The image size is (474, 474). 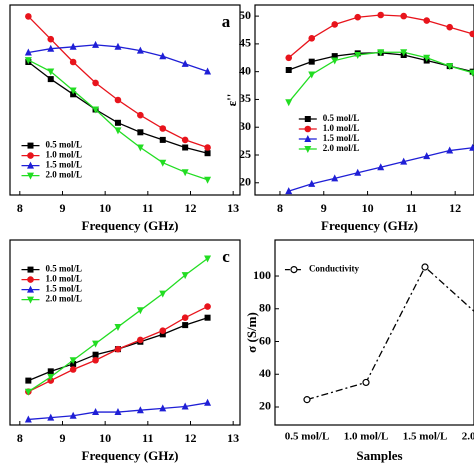 What do you see at coordinates (105, 438) in the screenshot?
I see `x-tick-label: 10` at bounding box center [105, 438].